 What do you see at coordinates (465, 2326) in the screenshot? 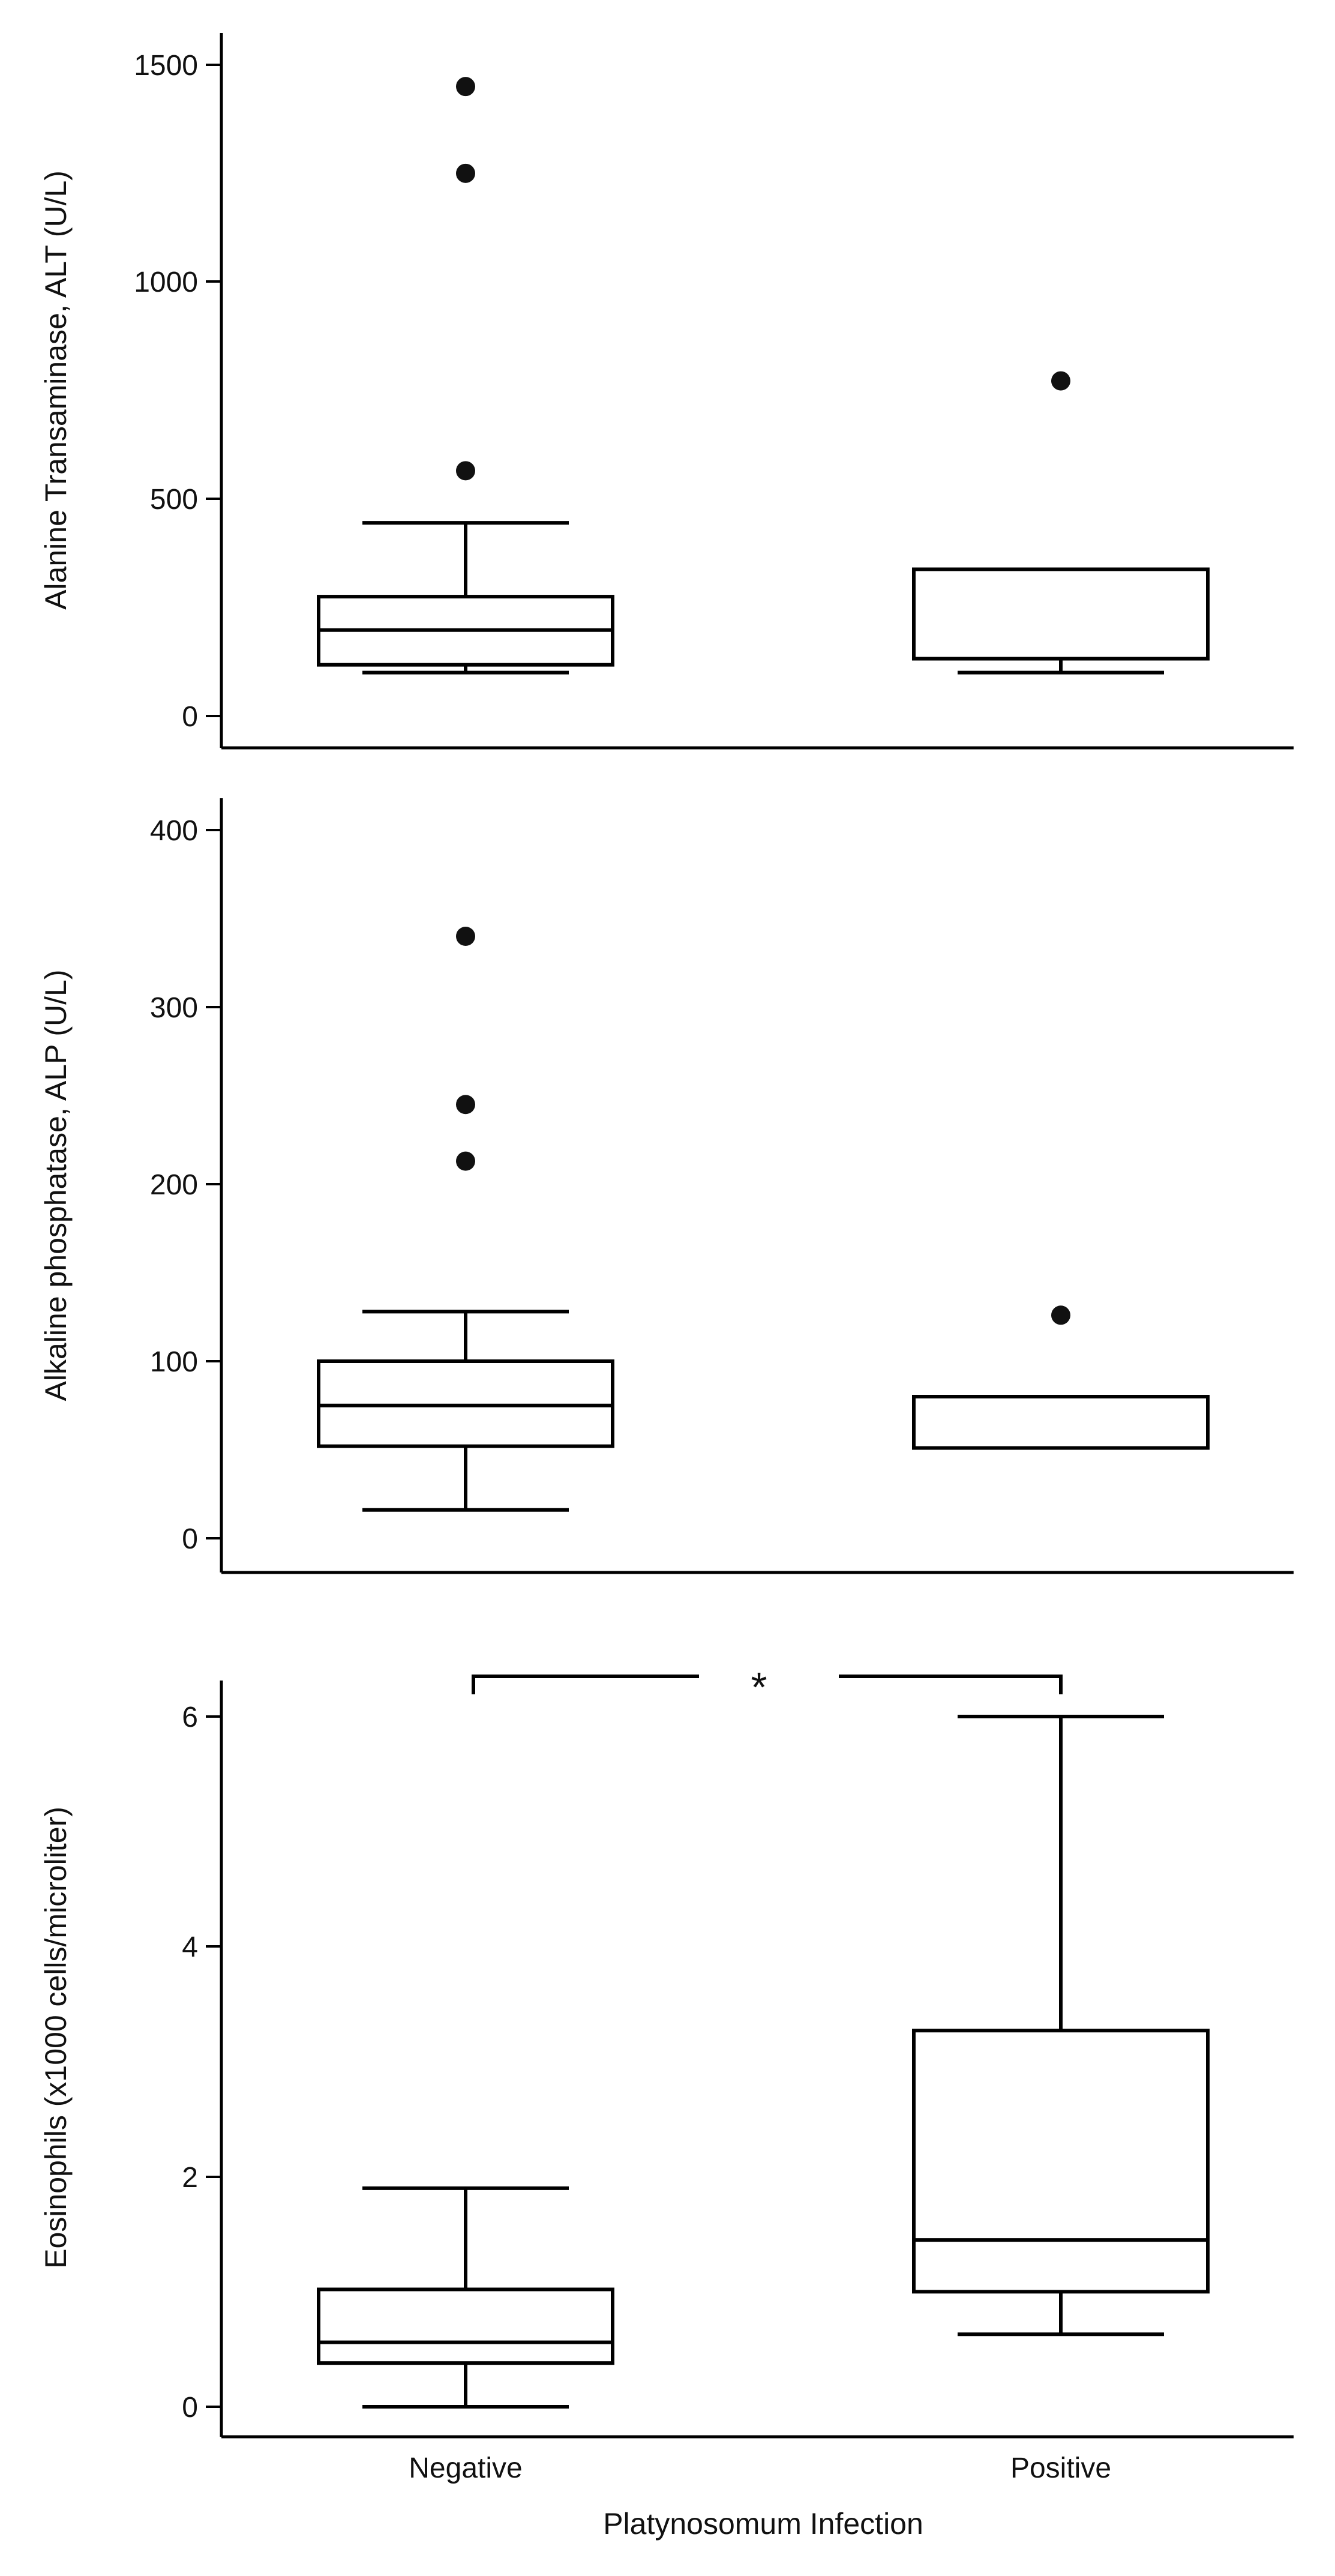
I see `eos-negative-box` at bounding box center [465, 2326].